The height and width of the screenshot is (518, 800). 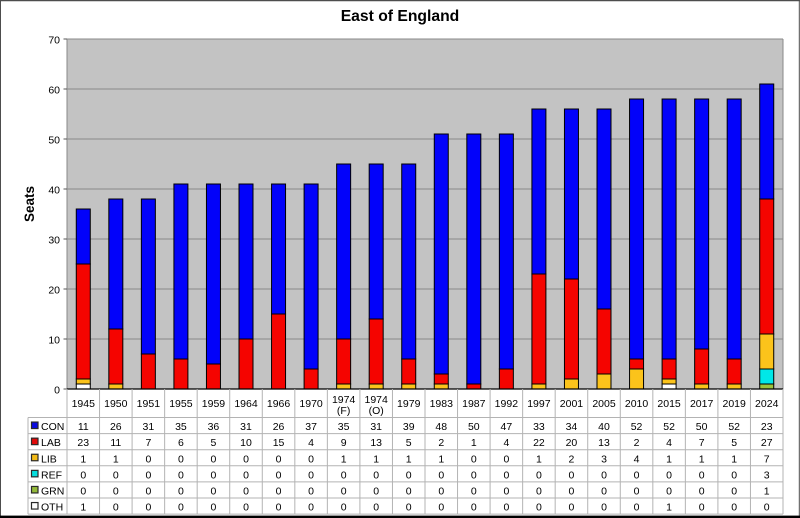 I want to click on svg-text: 70, so click(x=54, y=41).